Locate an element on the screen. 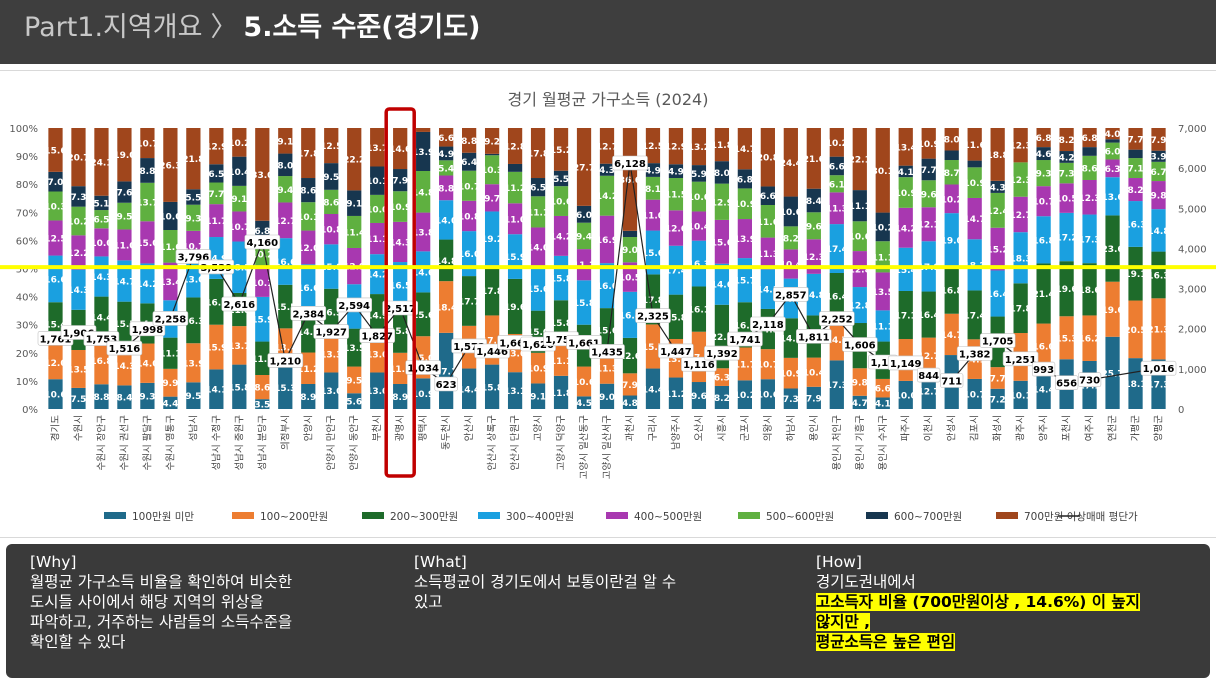  avg-price-label: 1,661 is located at coordinates (584, 343).